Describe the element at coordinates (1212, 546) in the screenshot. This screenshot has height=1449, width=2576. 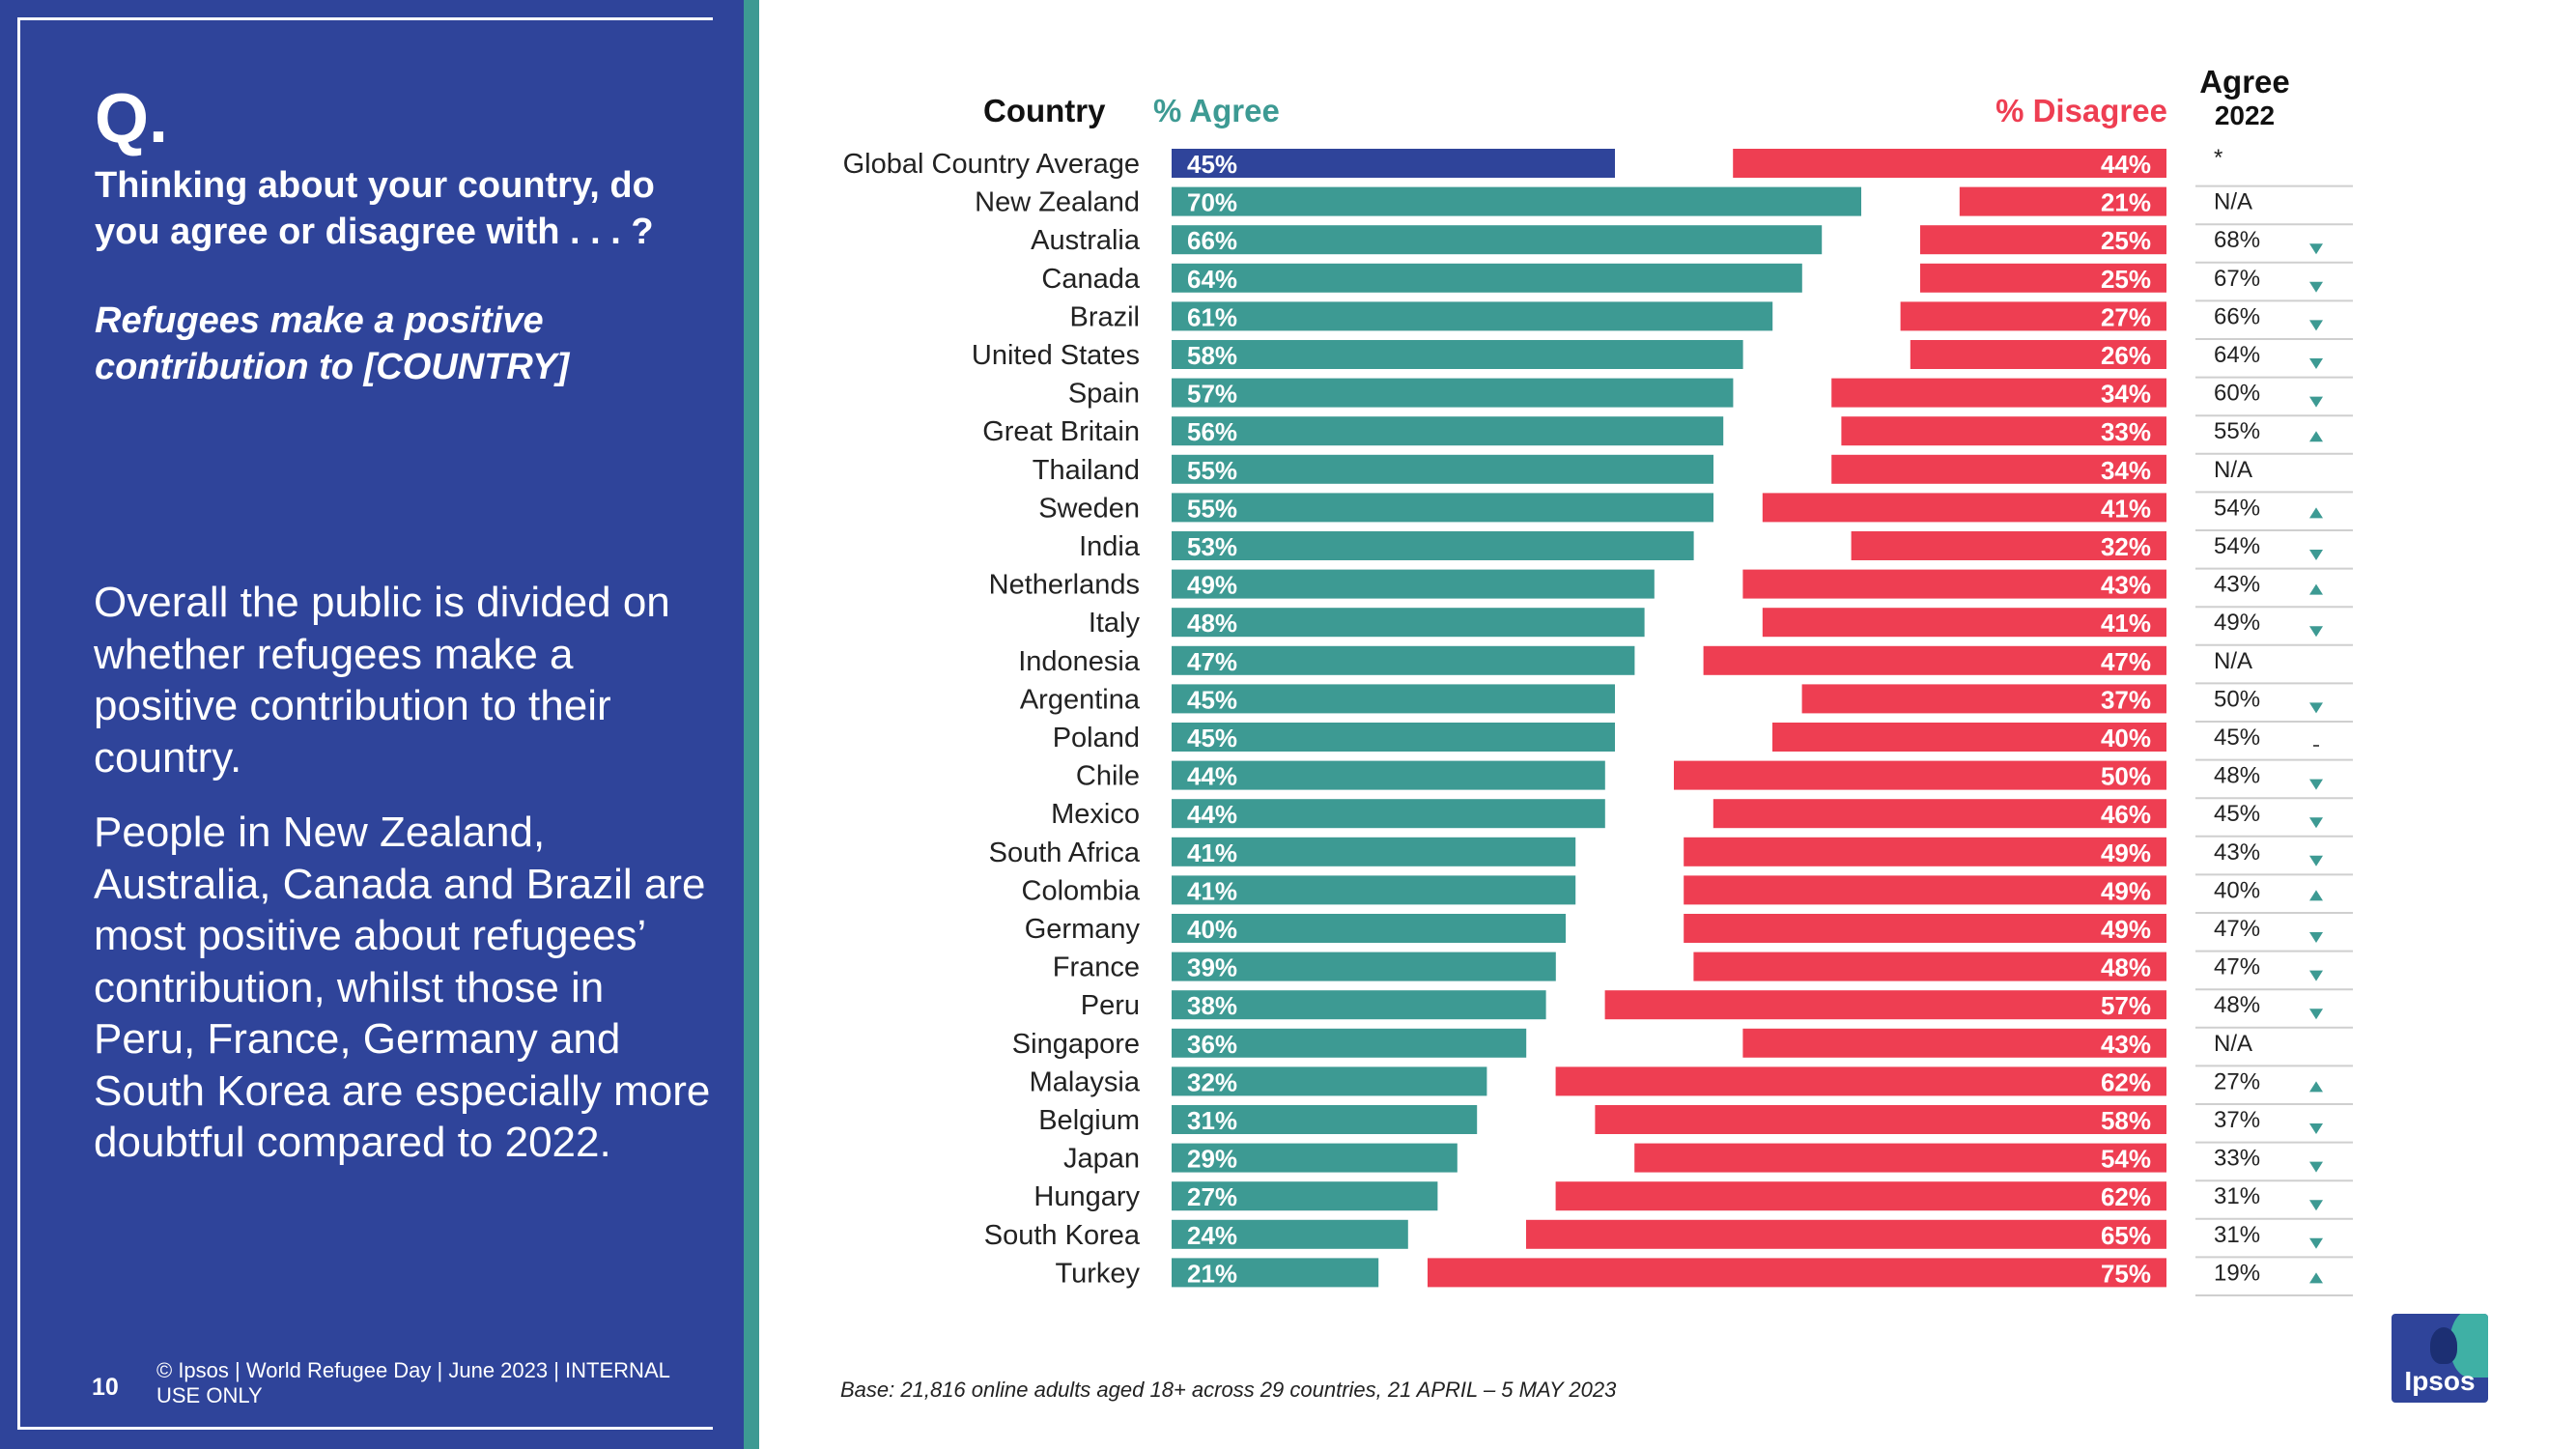
I see `agree-value-label: 53%` at that location.